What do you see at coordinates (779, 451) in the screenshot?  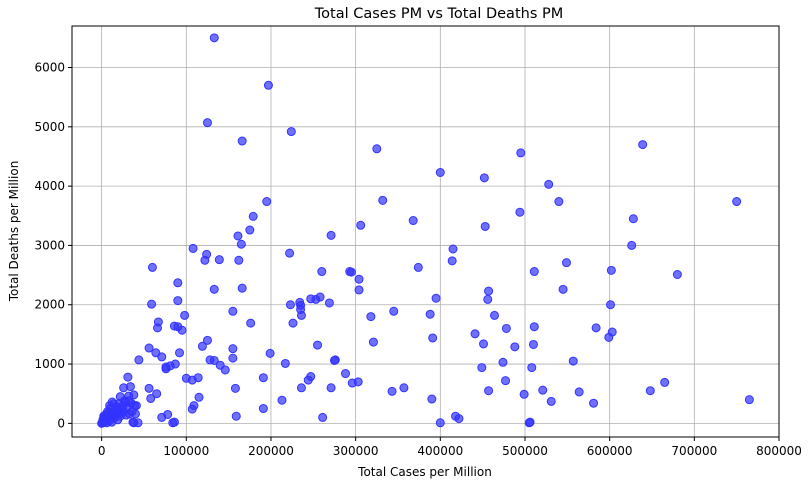 I see `x-tick-label: 800000` at bounding box center [779, 451].